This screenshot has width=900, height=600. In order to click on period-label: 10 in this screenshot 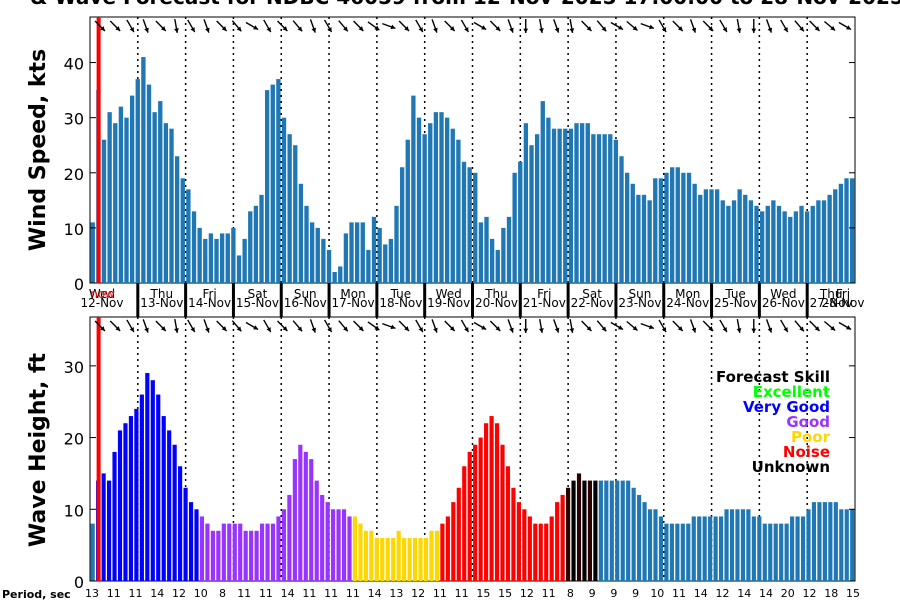, I will do `click(201, 593)`.